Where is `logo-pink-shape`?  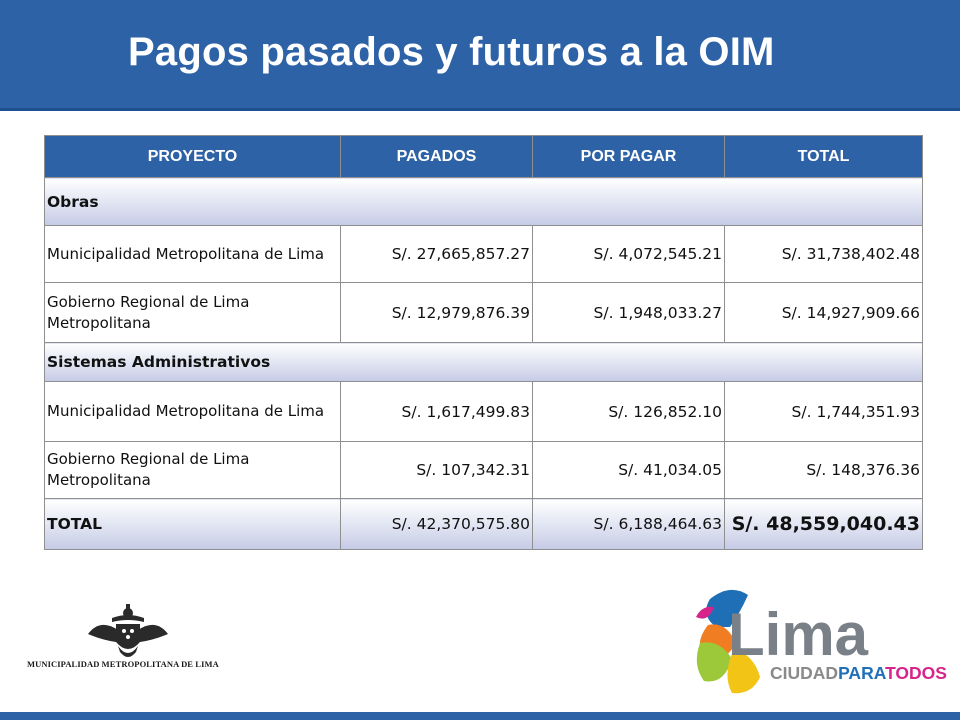 logo-pink-shape is located at coordinates (705, 612).